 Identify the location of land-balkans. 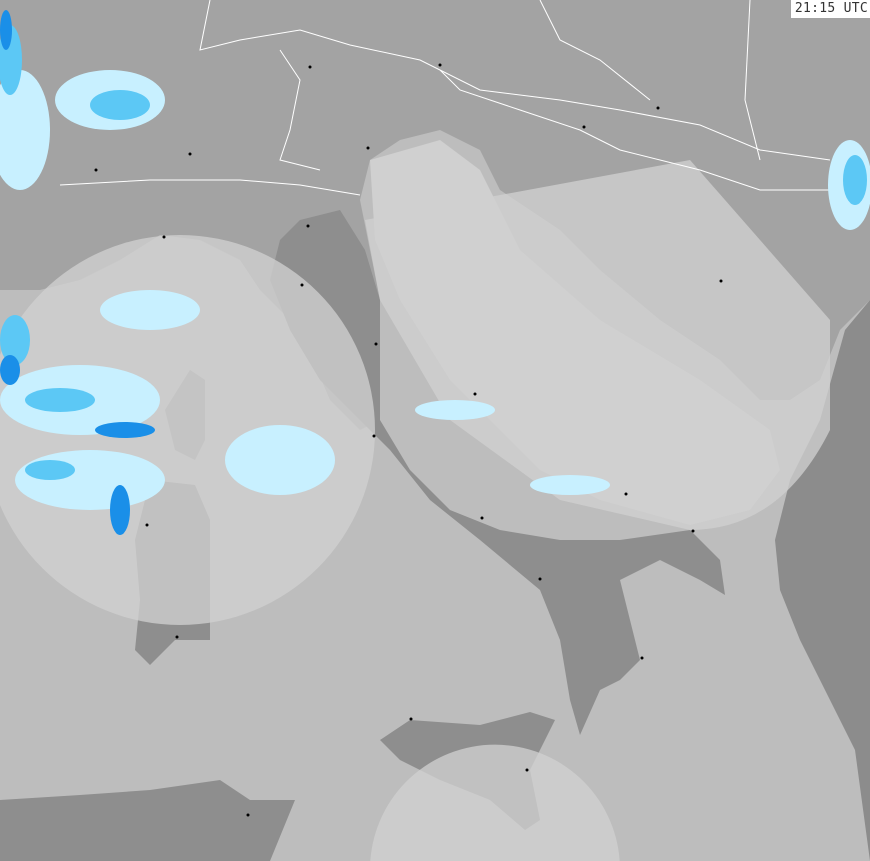
(822, 580).